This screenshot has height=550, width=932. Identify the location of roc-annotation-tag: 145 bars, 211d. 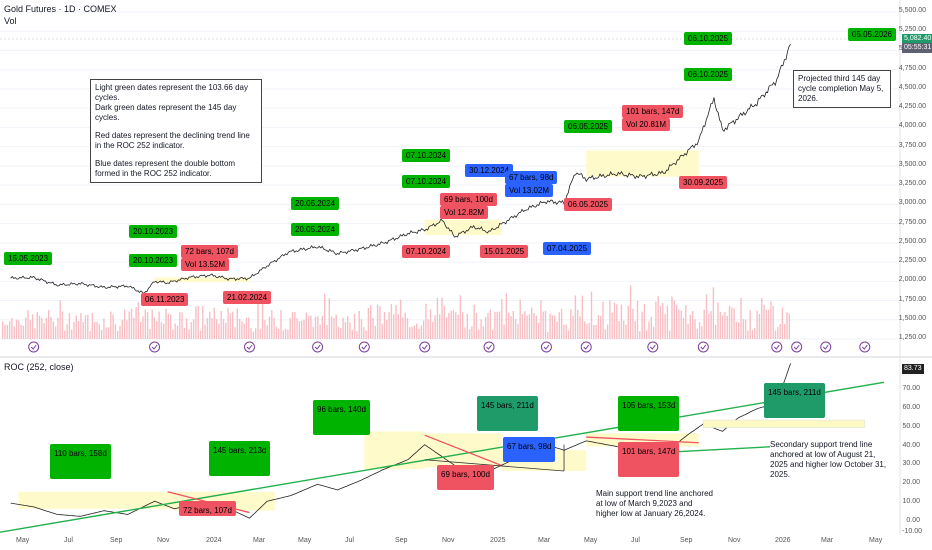
(794, 400).